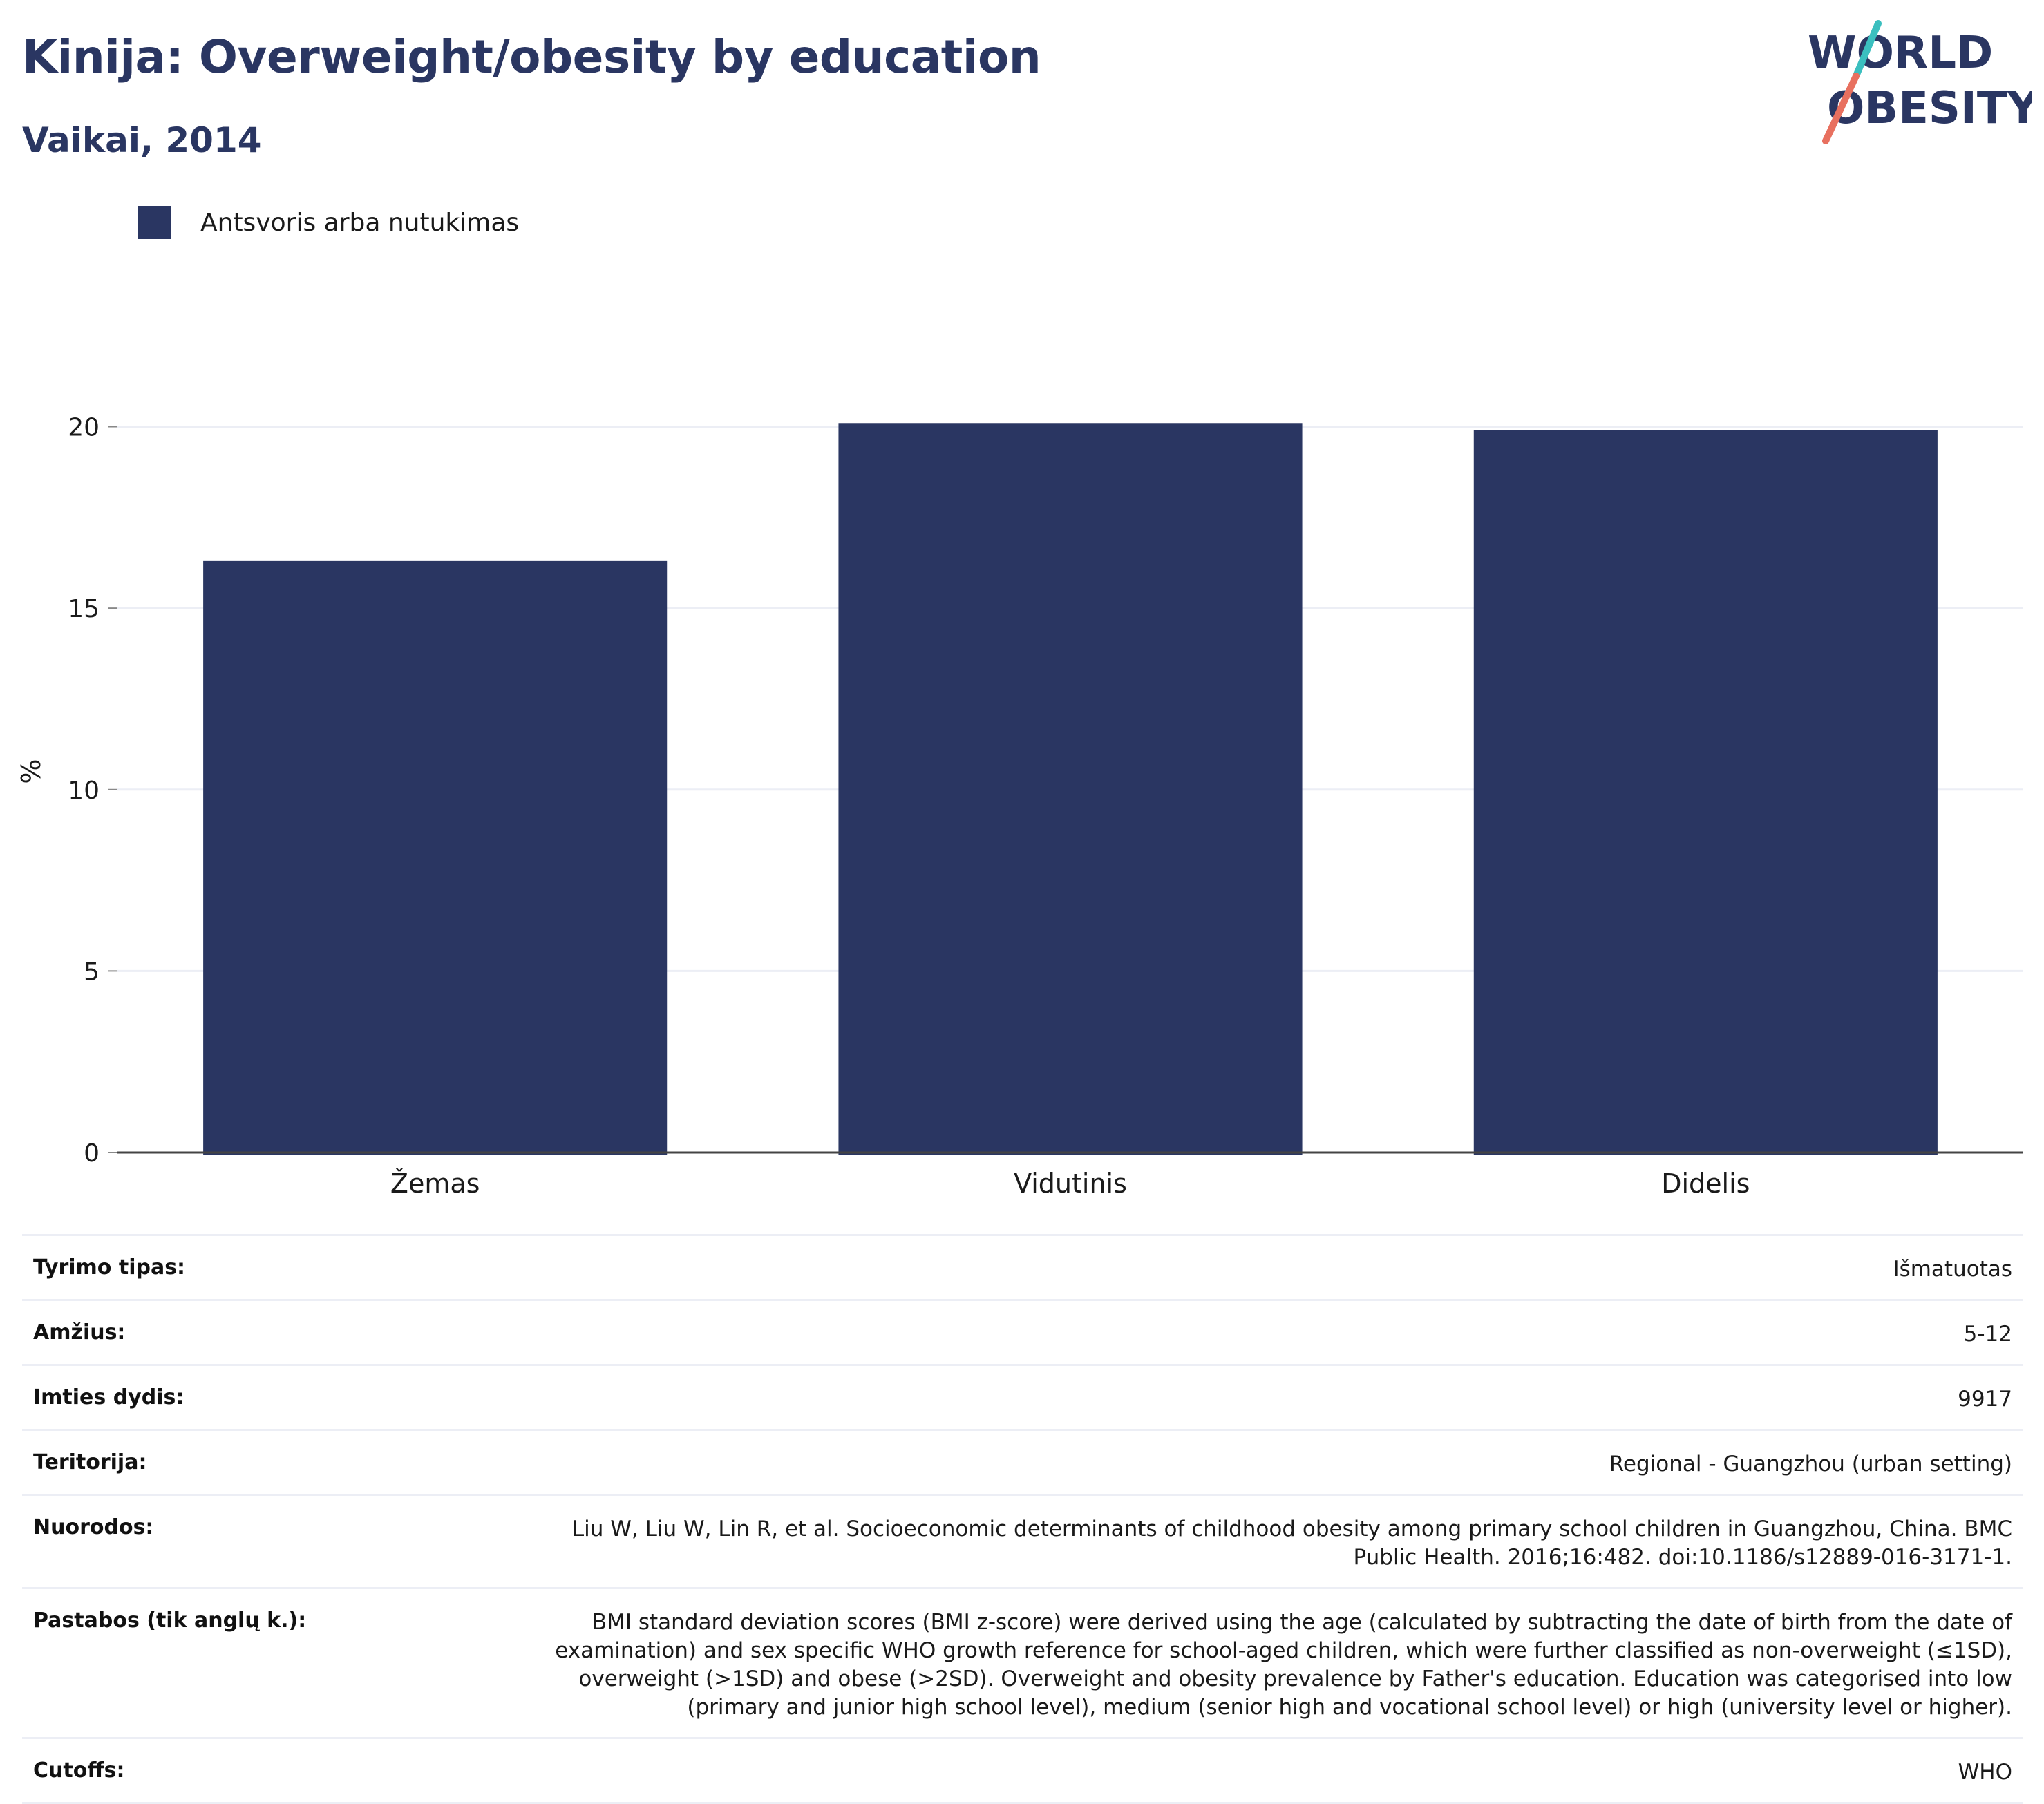 The image size is (2044, 1804). What do you see at coordinates (1022, 1770) in the screenshot?
I see `info-row-cutoffs: Cutoffs: WHO` at bounding box center [1022, 1770].